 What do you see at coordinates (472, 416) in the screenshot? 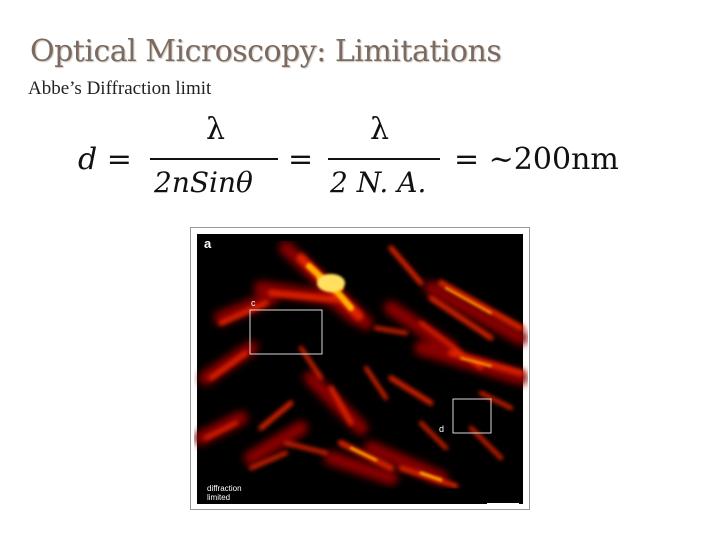
I see `inset-box-d` at bounding box center [472, 416].